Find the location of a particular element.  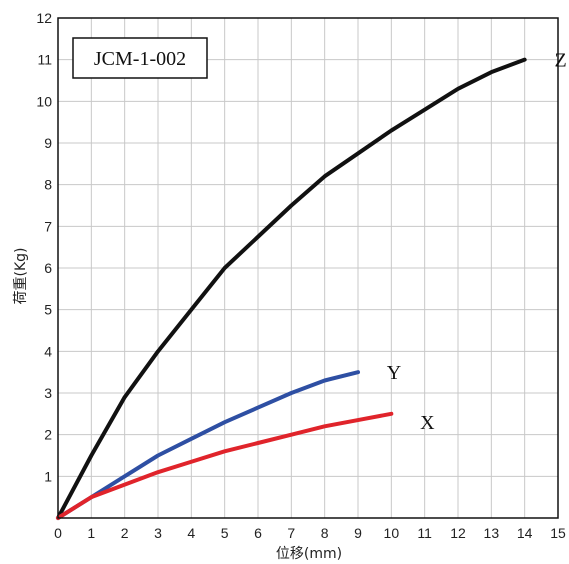

y-axis-label: 荷重(Kg) is located at coordinates (21, 276).